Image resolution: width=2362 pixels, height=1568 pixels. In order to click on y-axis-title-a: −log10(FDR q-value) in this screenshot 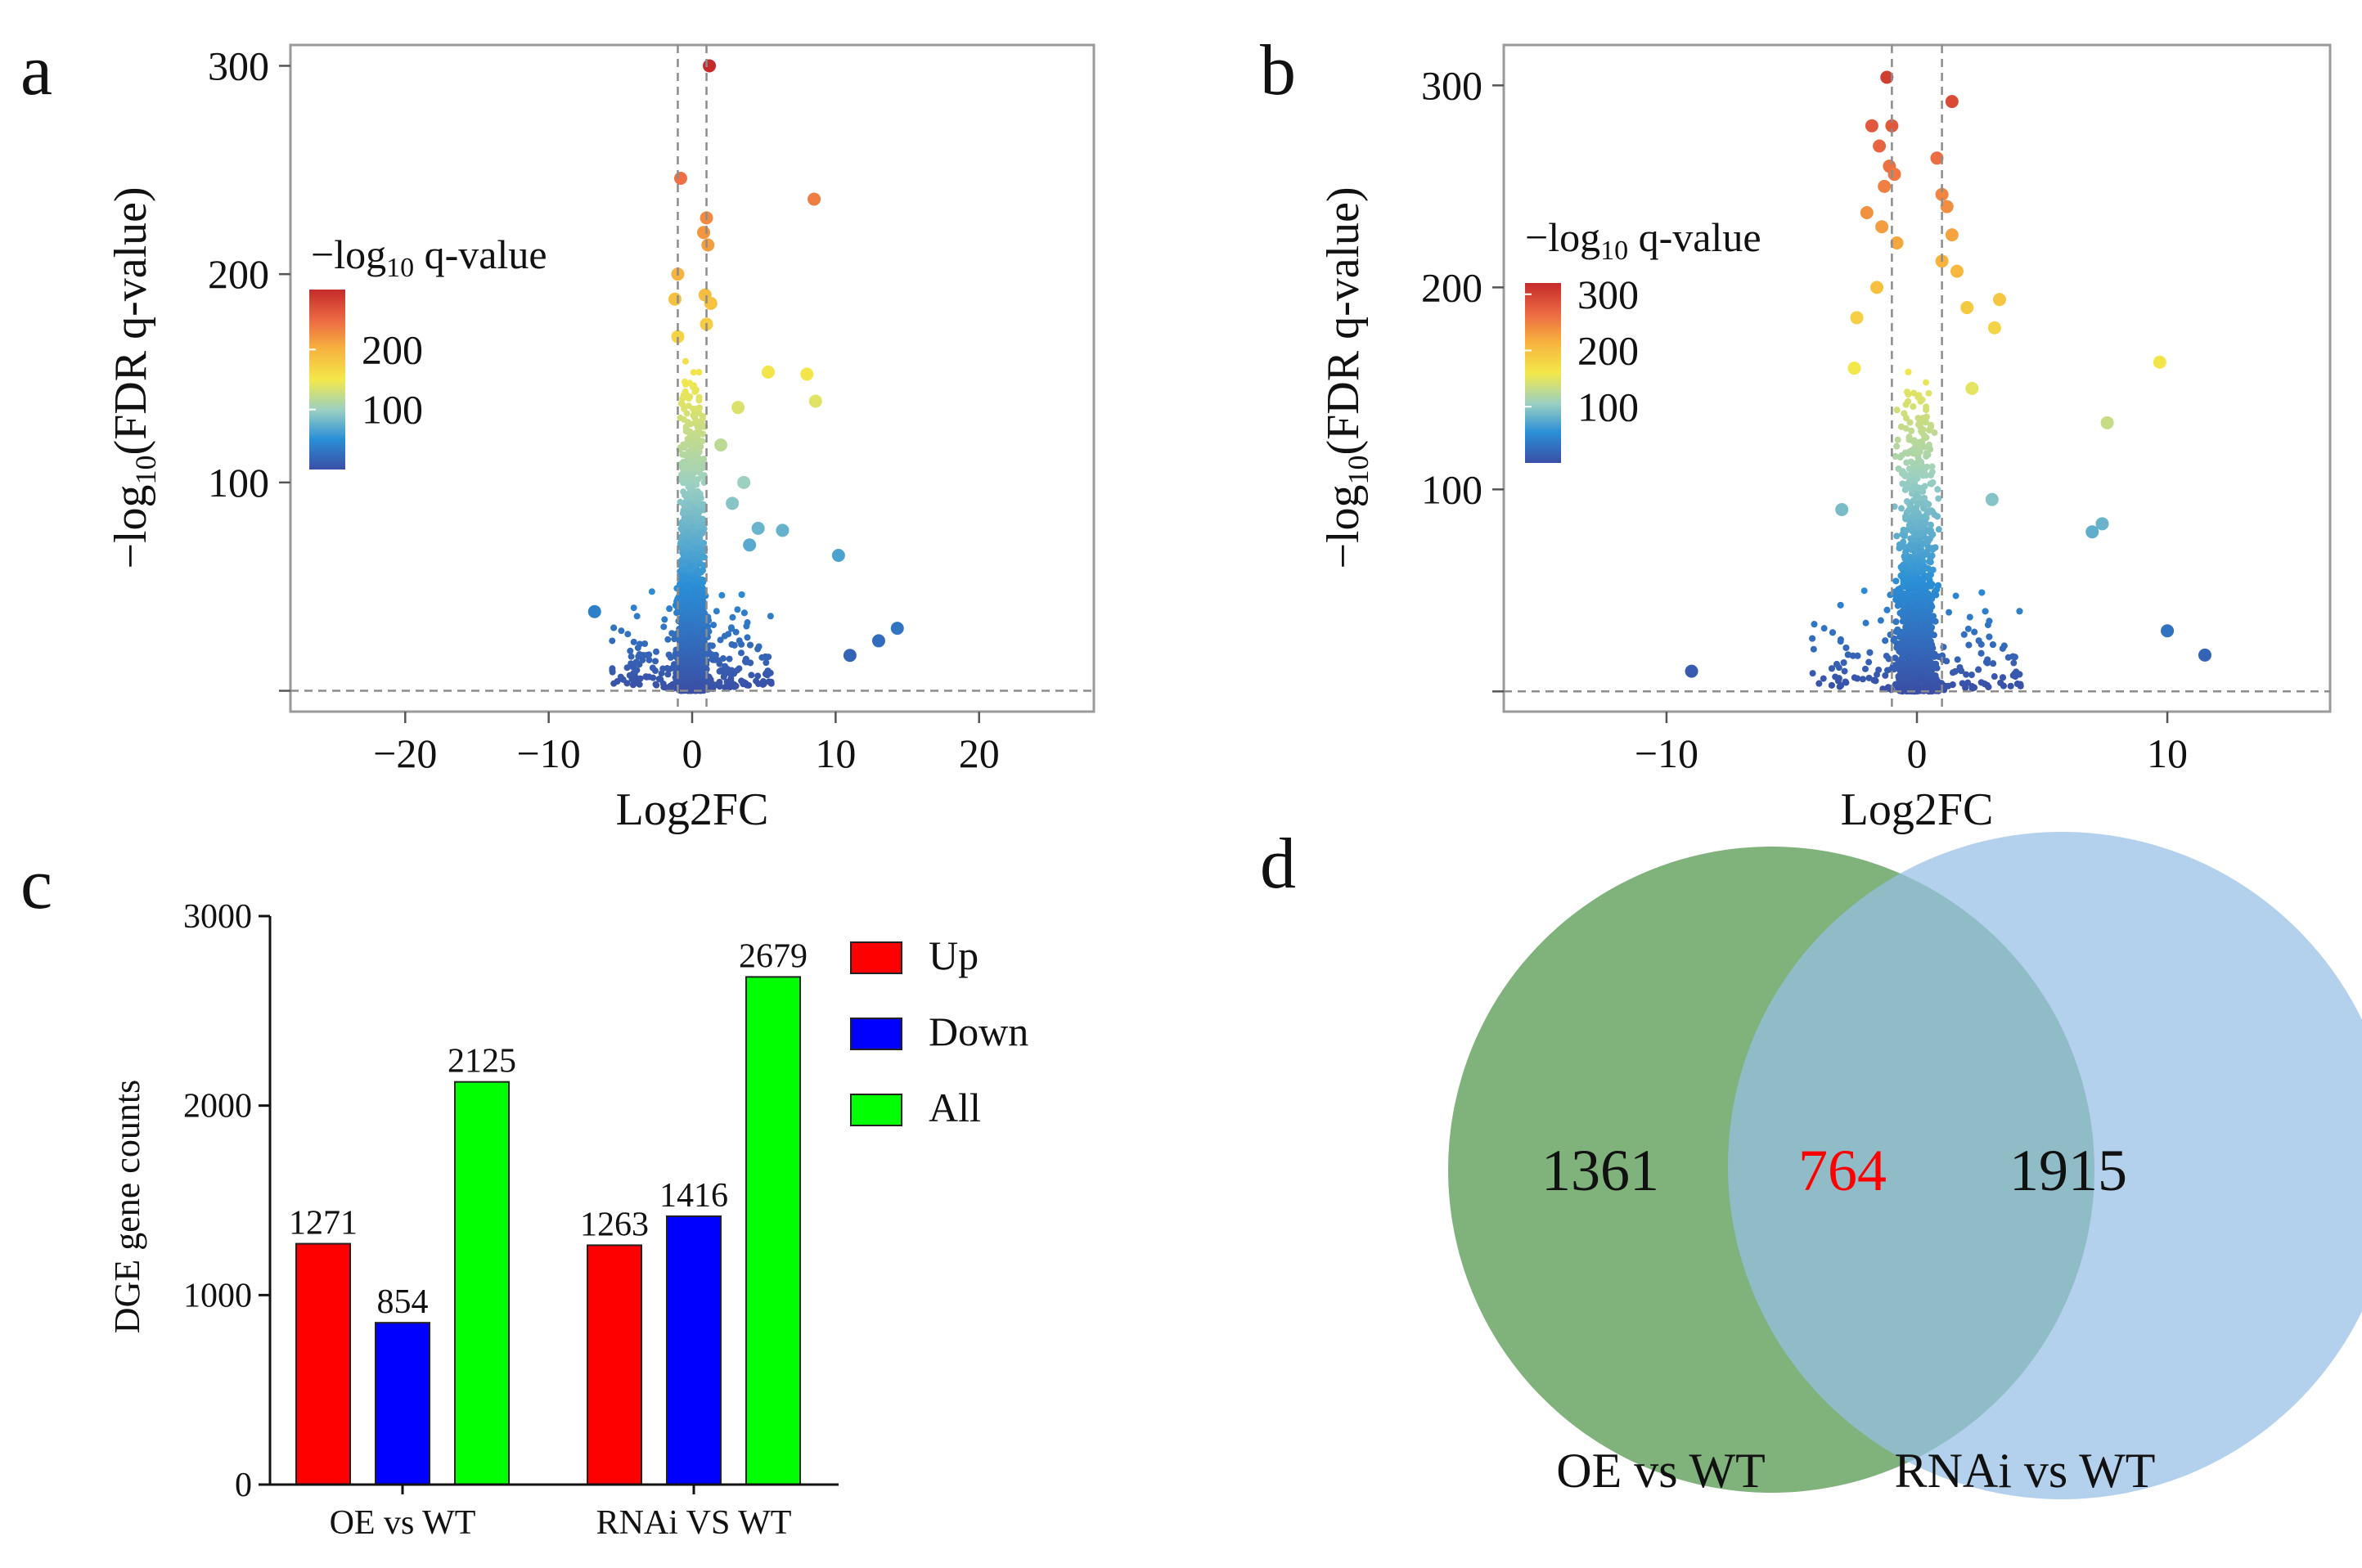, I will do `click(134, 377)`.